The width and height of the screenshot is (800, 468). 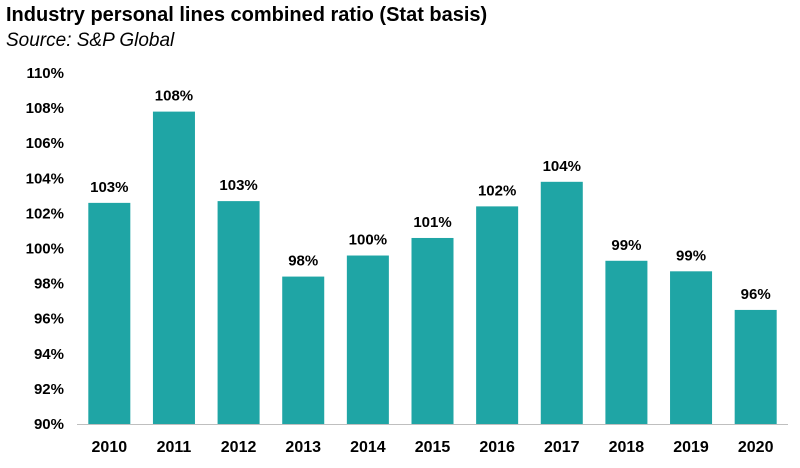 What do you see at coordinates (755, 366) in the screenshot?
I see `bar-2020` at bounding box center [755, 366].